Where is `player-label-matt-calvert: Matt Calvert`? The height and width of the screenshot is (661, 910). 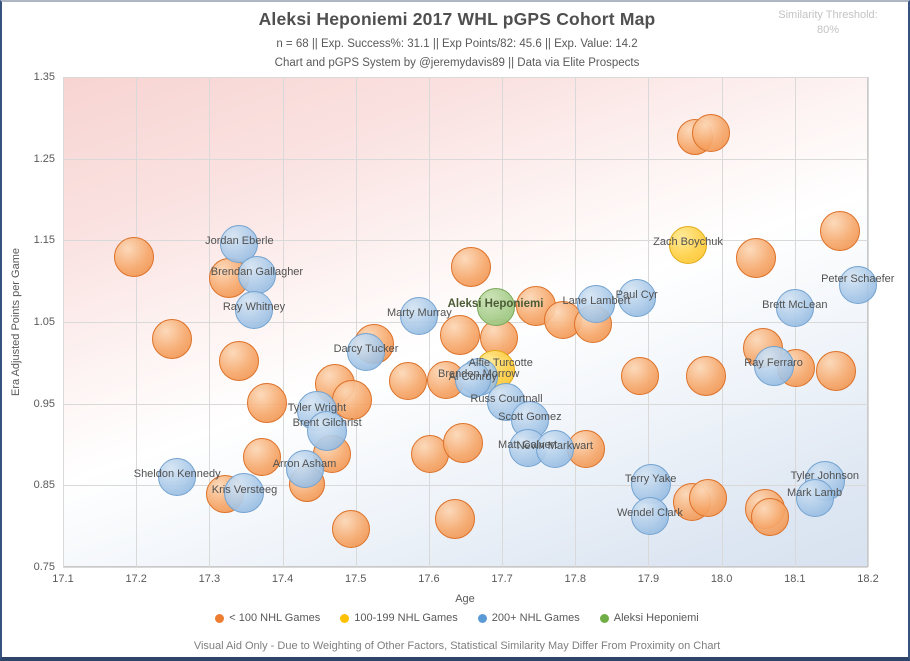 player-label-matt-calvert: Matt Calvert is located at coordinates (528, 444).